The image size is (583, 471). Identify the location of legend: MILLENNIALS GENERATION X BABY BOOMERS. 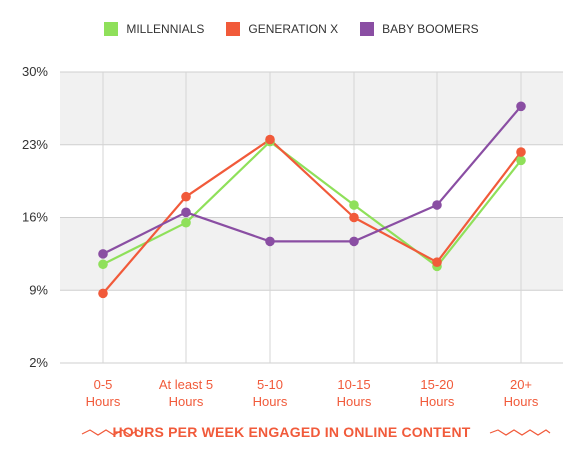
(291, 29).